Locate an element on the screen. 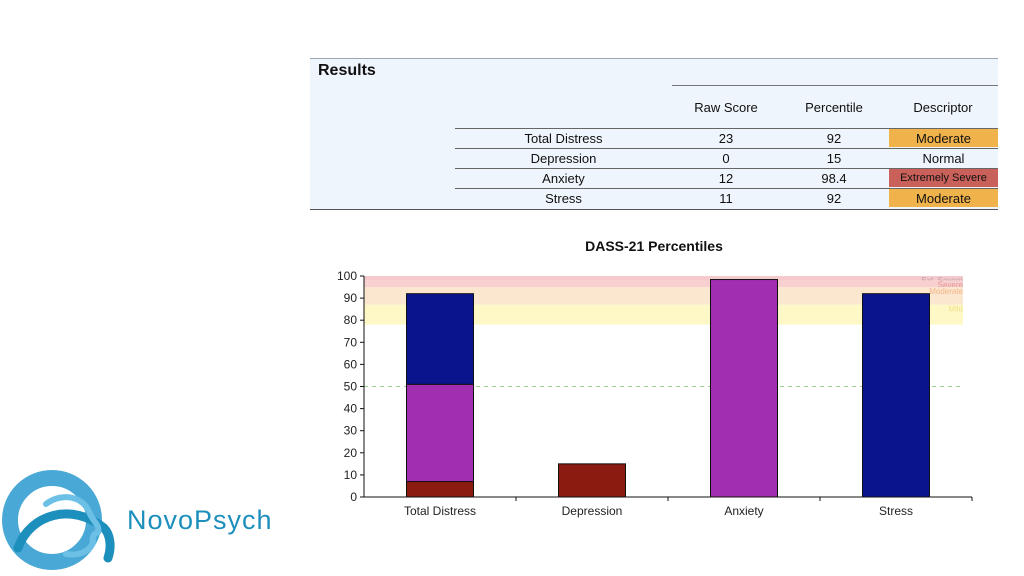 Image resolution: width=1024 pixels, height=576 pixels. row-name: Depression is located at coordinates (563, 158).